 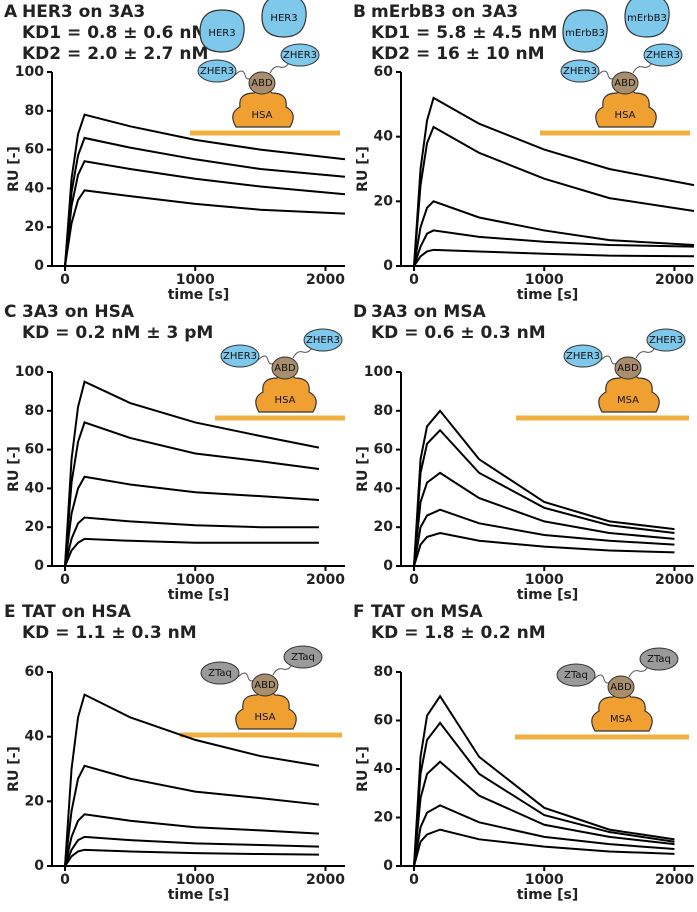 I want to click on panel-letter: C, so click(x=10, y=312).